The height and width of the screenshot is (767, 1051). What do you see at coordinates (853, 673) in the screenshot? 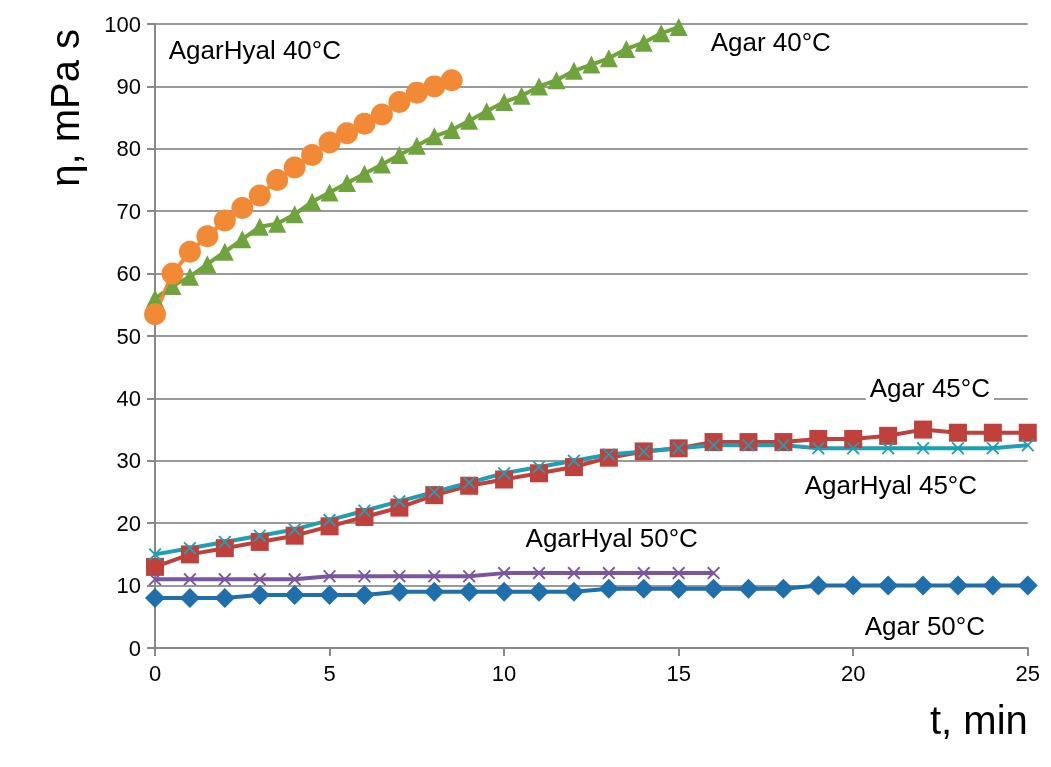
I see `x-tick-label: 20` at bounding box center [853, 673].